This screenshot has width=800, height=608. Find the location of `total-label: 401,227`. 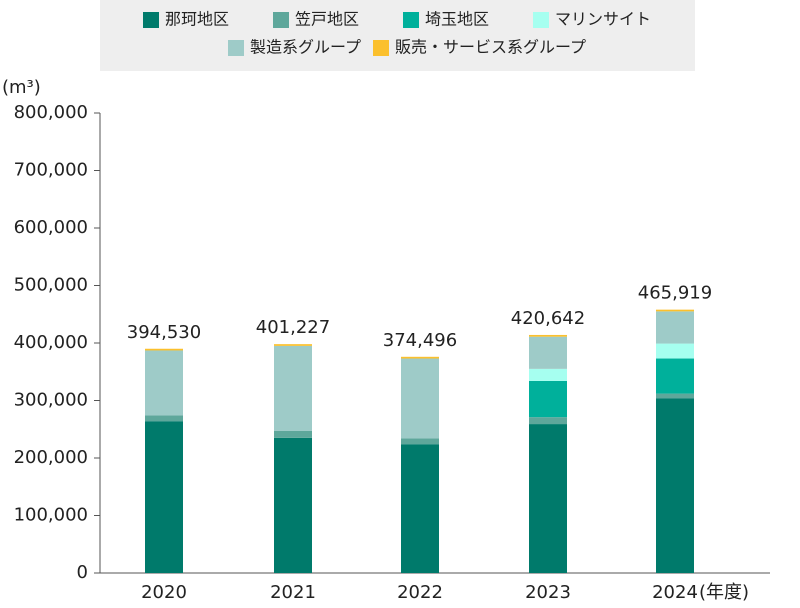

total-label: 401,227 is located at coordinates (293, 327).